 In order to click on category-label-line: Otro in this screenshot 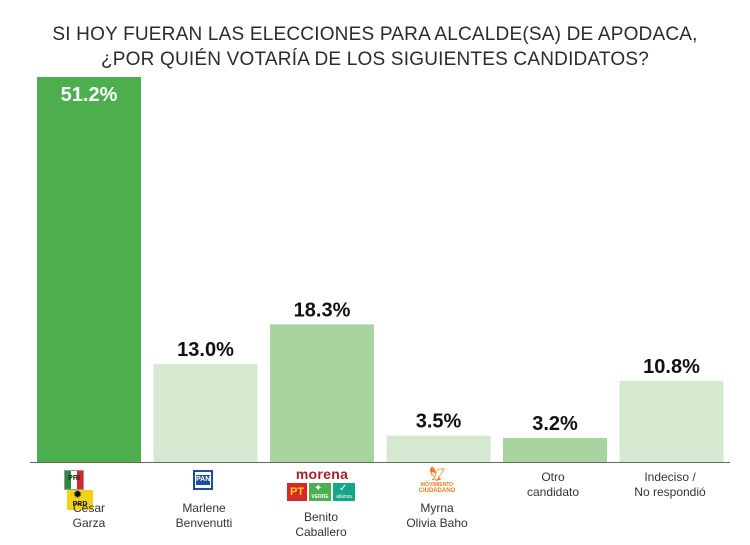, I will do `click(553, 477)`.